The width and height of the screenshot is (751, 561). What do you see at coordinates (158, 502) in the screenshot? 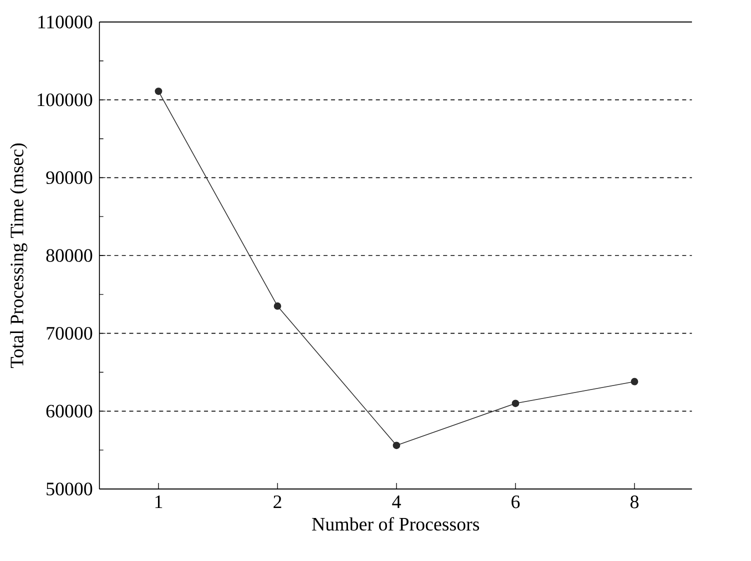
I see `x-tick-label: 1` at bounding box center [158, 502].